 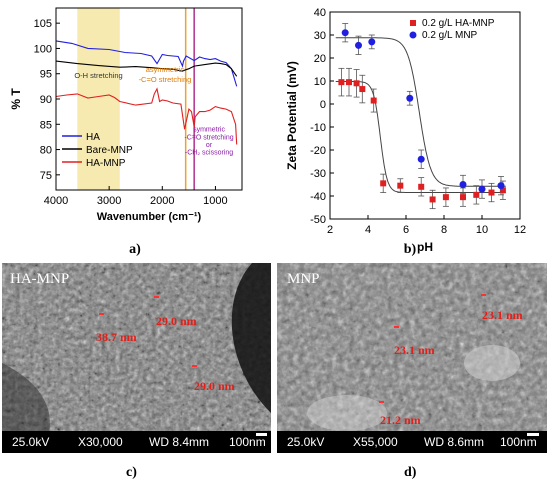 What do you see at coordinates (40, 279) in the screenshot?
I see `sem-sample-label: HA-MNP` at bounding box center [40, 279].